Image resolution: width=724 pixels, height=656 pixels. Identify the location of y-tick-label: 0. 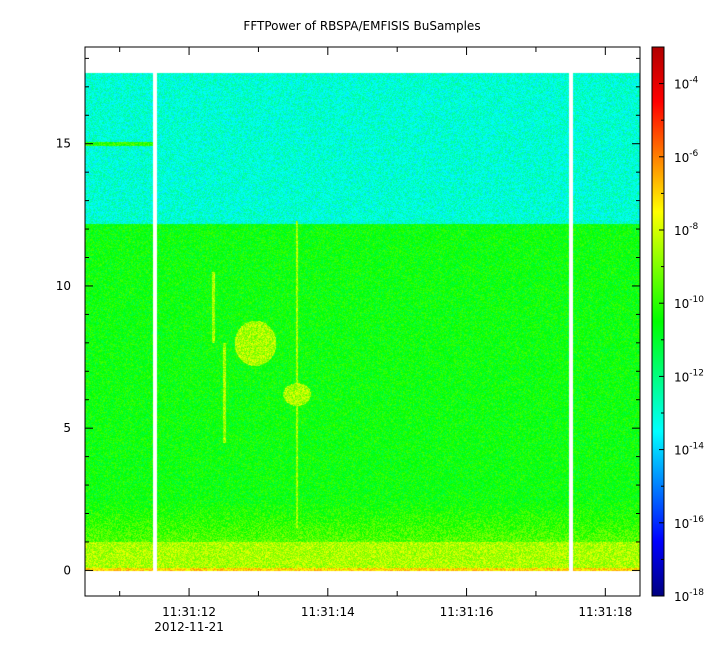
(67, 570).